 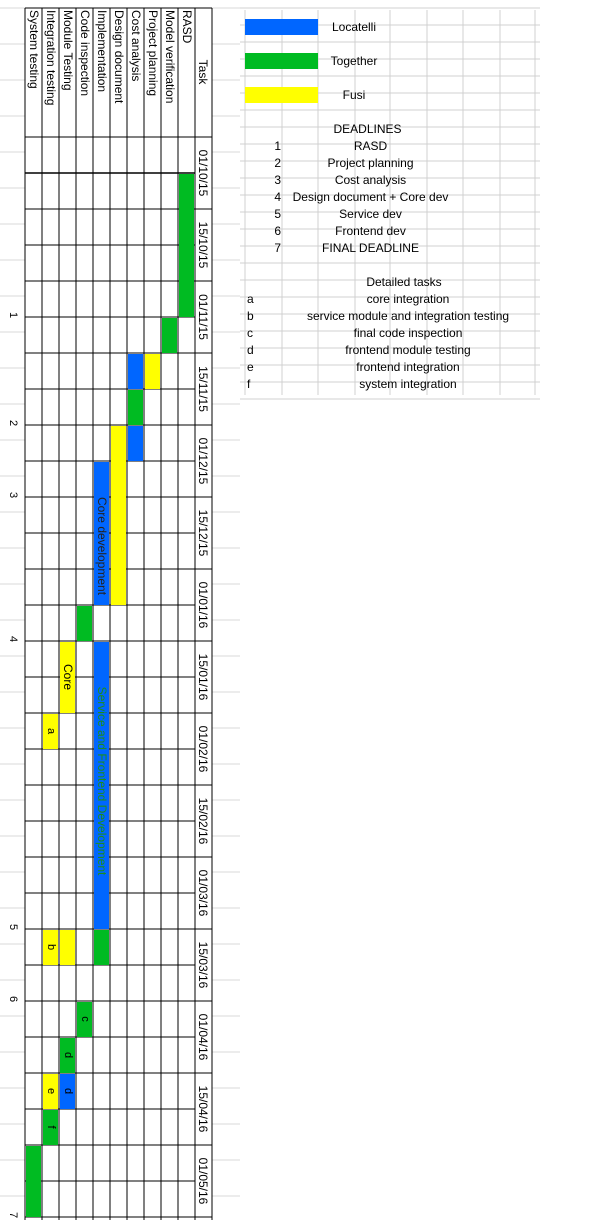 I want to click on bar-integration-a, so click(x=50, y=731).